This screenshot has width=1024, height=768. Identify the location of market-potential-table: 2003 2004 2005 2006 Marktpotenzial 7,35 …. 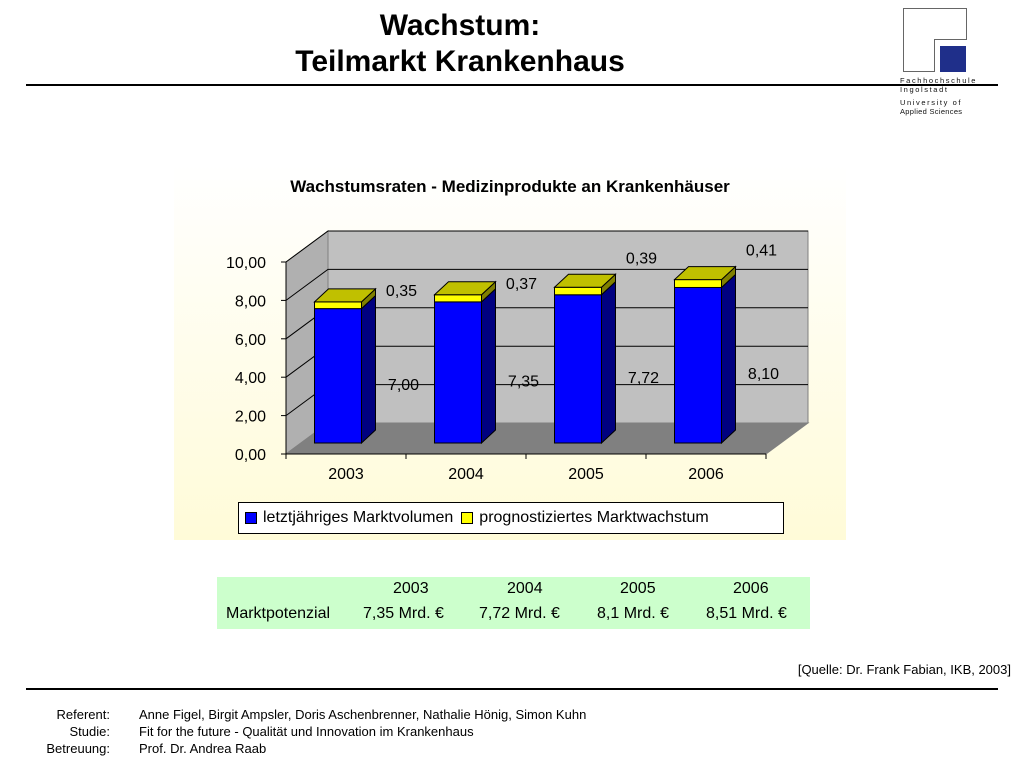
(513, 603).